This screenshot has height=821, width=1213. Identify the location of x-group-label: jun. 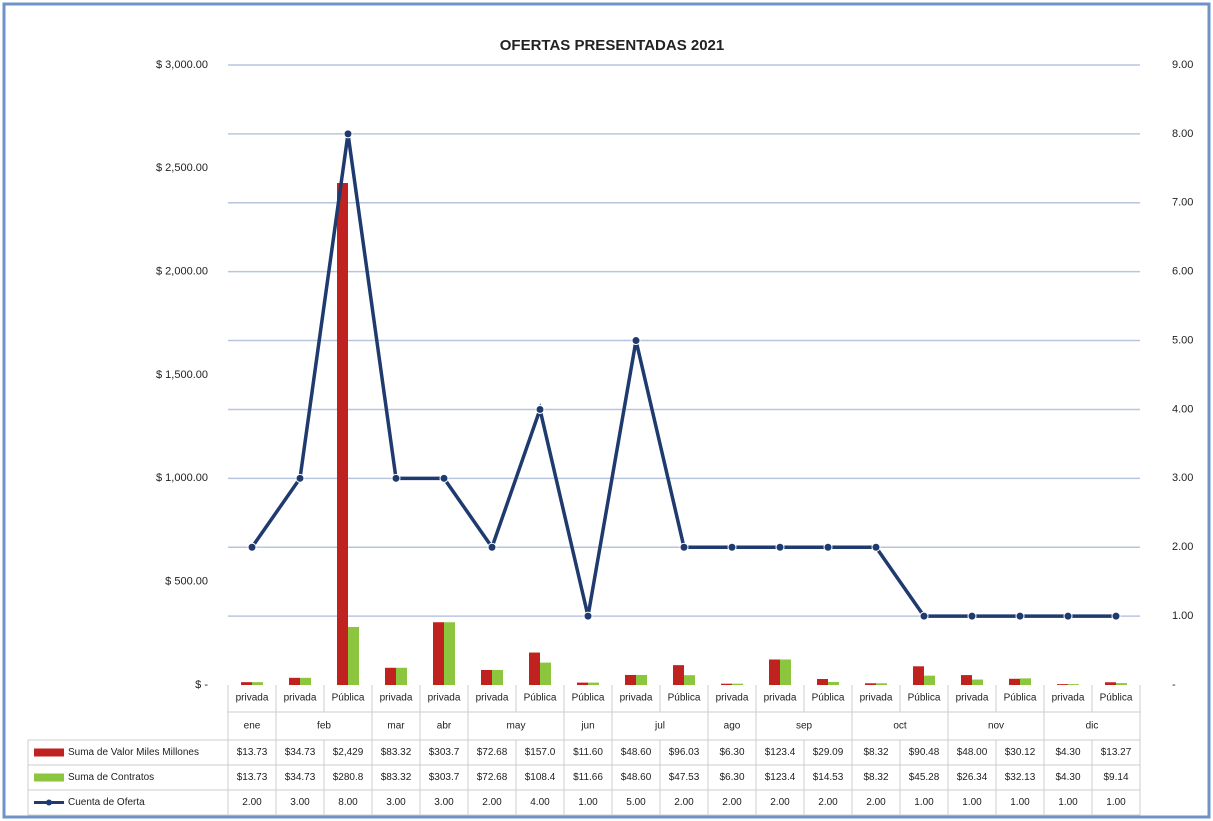
(587, 726).